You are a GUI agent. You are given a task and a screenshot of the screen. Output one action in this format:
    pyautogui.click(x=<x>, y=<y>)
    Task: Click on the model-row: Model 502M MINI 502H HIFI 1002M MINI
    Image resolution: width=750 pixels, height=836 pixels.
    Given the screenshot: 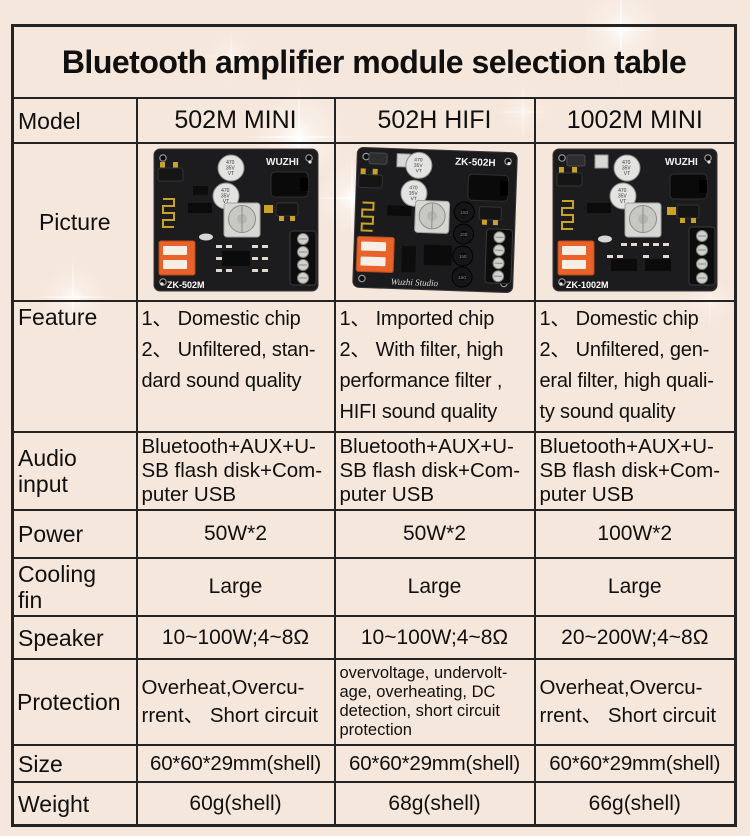 What is the action you would take?
    pyautogui.click(x=374, y=120)
    